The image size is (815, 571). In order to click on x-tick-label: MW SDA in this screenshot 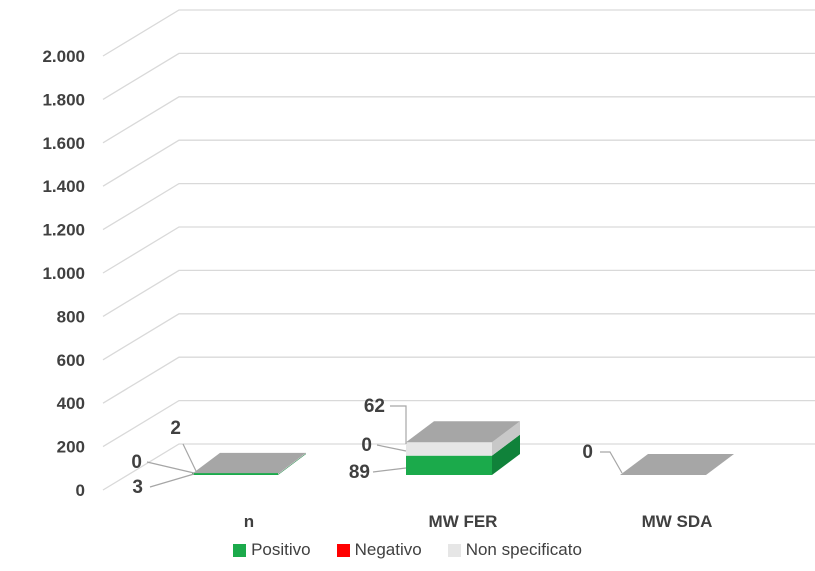, I will do `click(677, 521)`.